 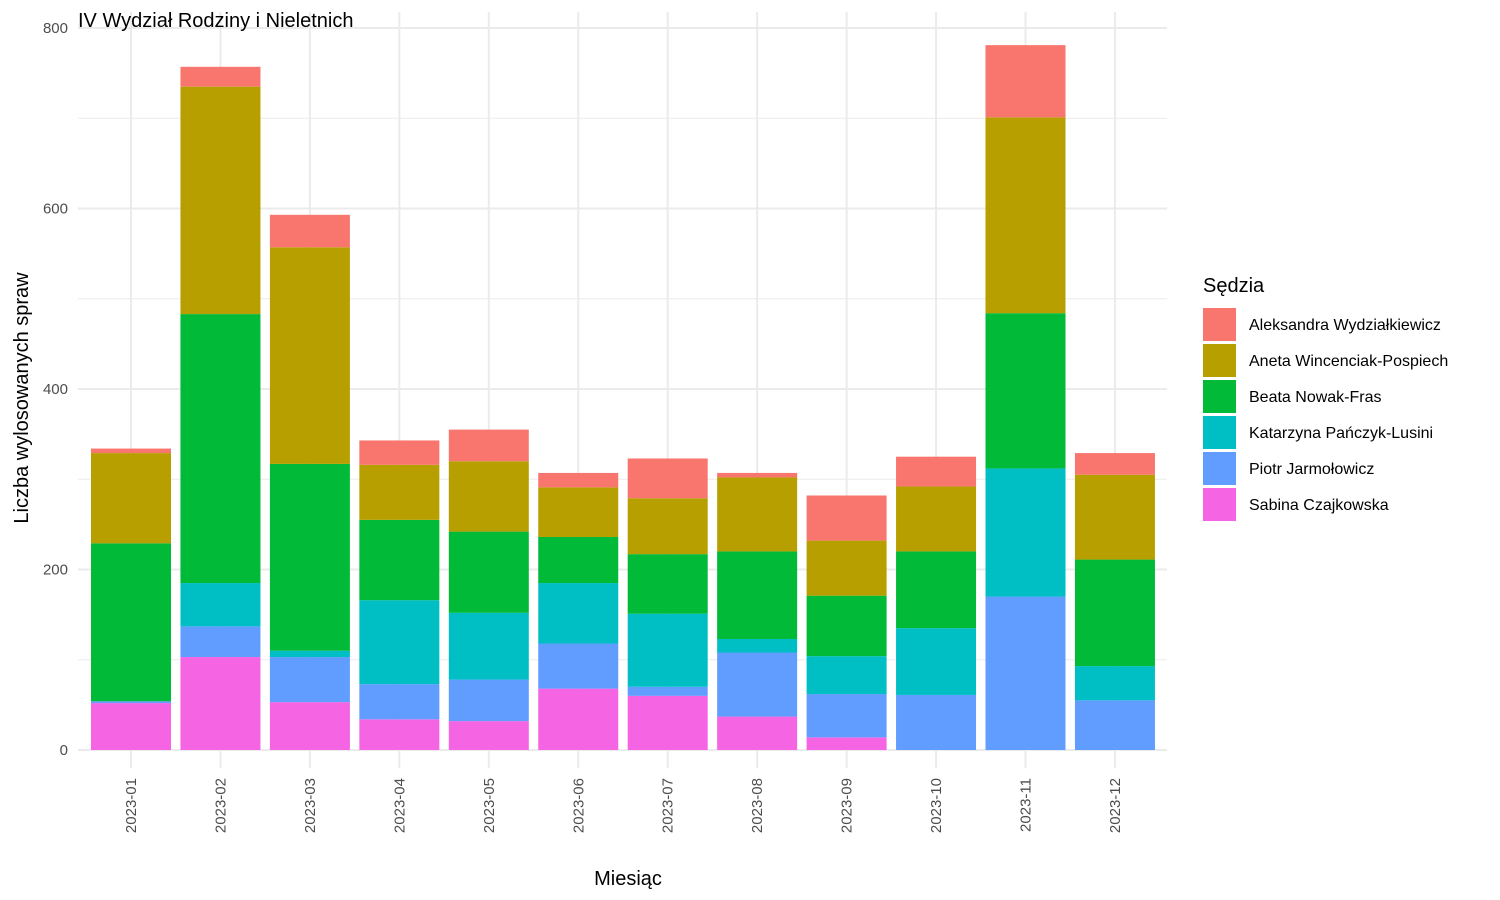 What do you see at coordinates (1315, 397) in the screenshot?
I see `legend-label: Beata Nowak-Fras` at bounding box center [1315, 397].